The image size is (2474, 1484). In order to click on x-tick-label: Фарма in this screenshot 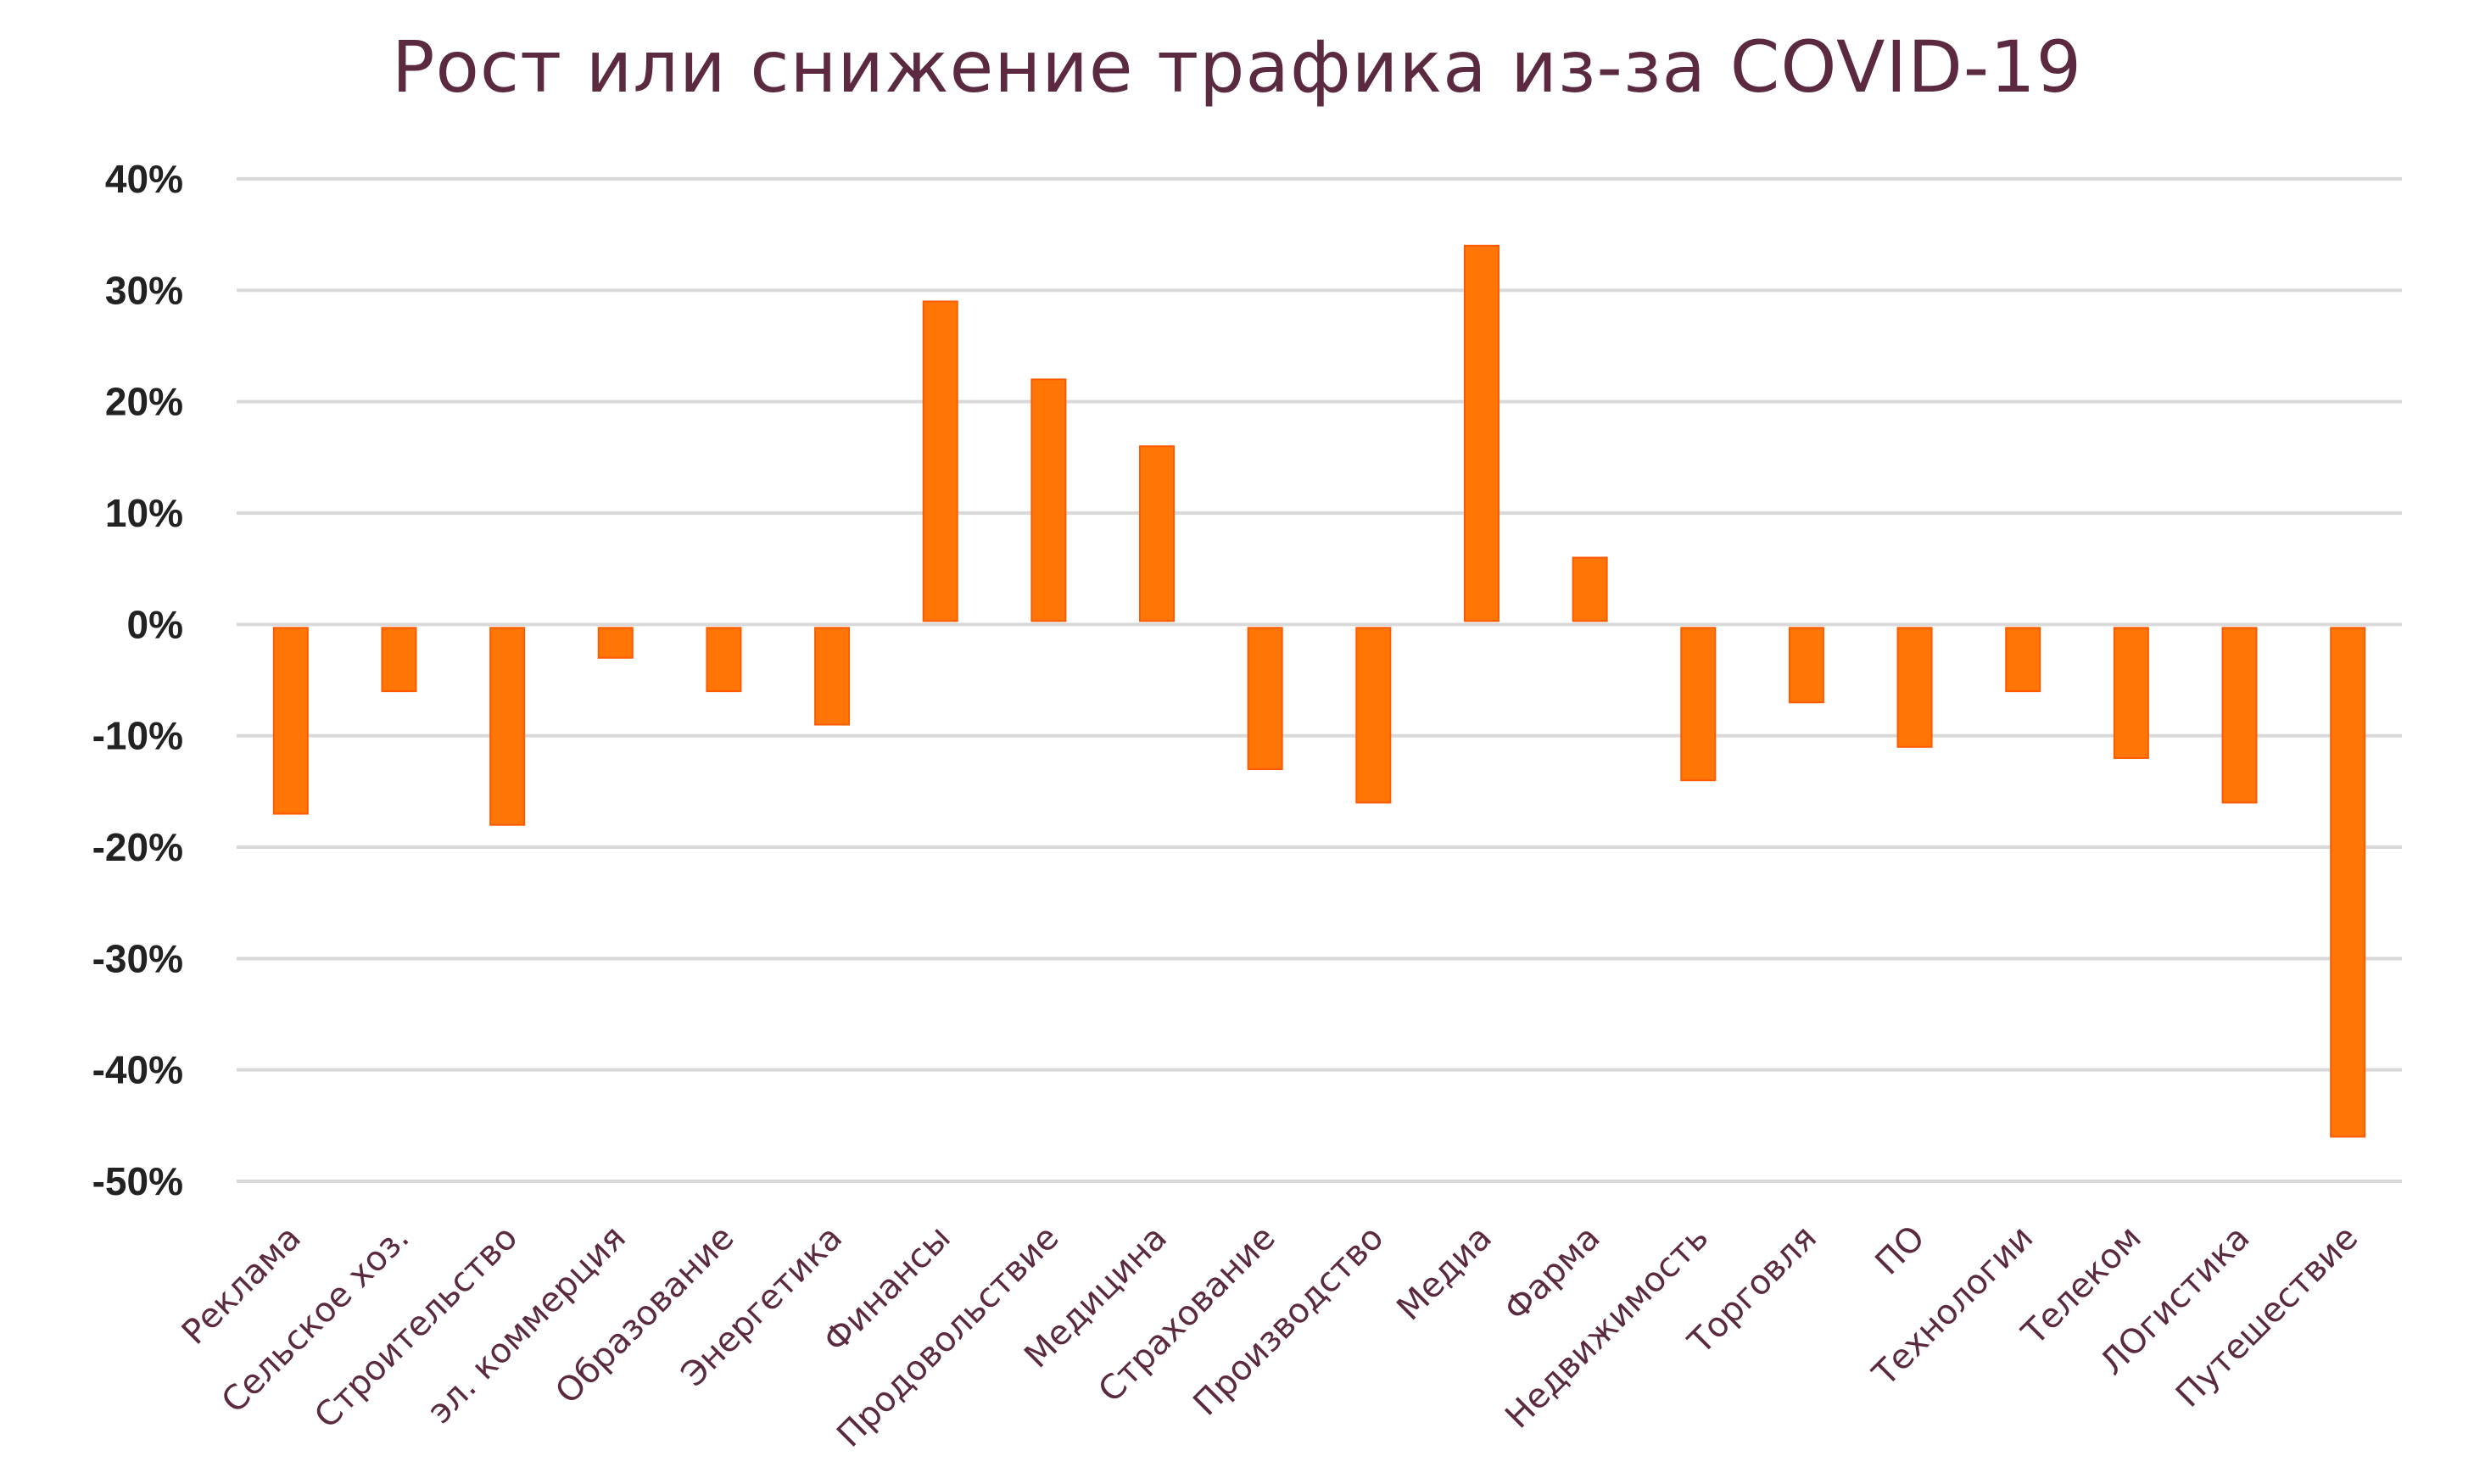, I will do `click(1552, 1274)`.